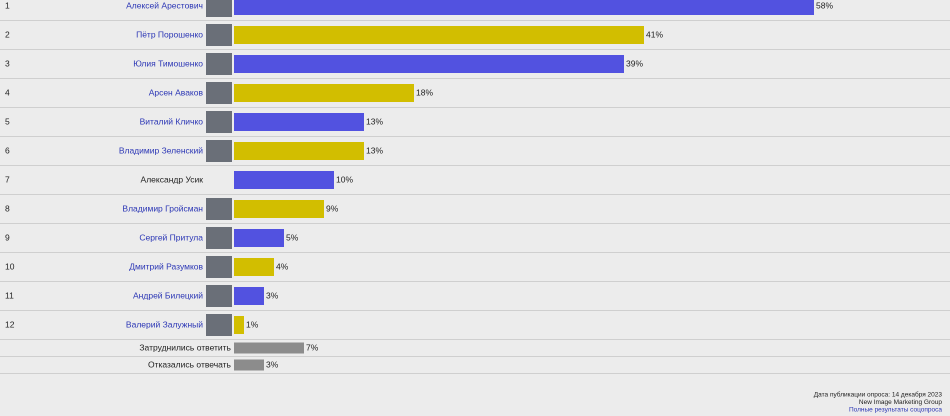 The height and width of the screenshot is (416, 950). I want to click on row-number: 9, so click(7, 237).